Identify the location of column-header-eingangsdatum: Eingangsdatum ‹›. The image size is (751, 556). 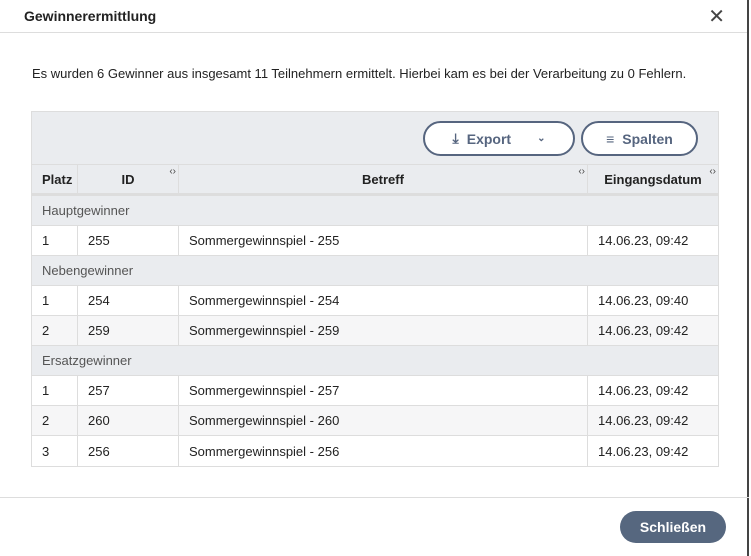
(653, 179).